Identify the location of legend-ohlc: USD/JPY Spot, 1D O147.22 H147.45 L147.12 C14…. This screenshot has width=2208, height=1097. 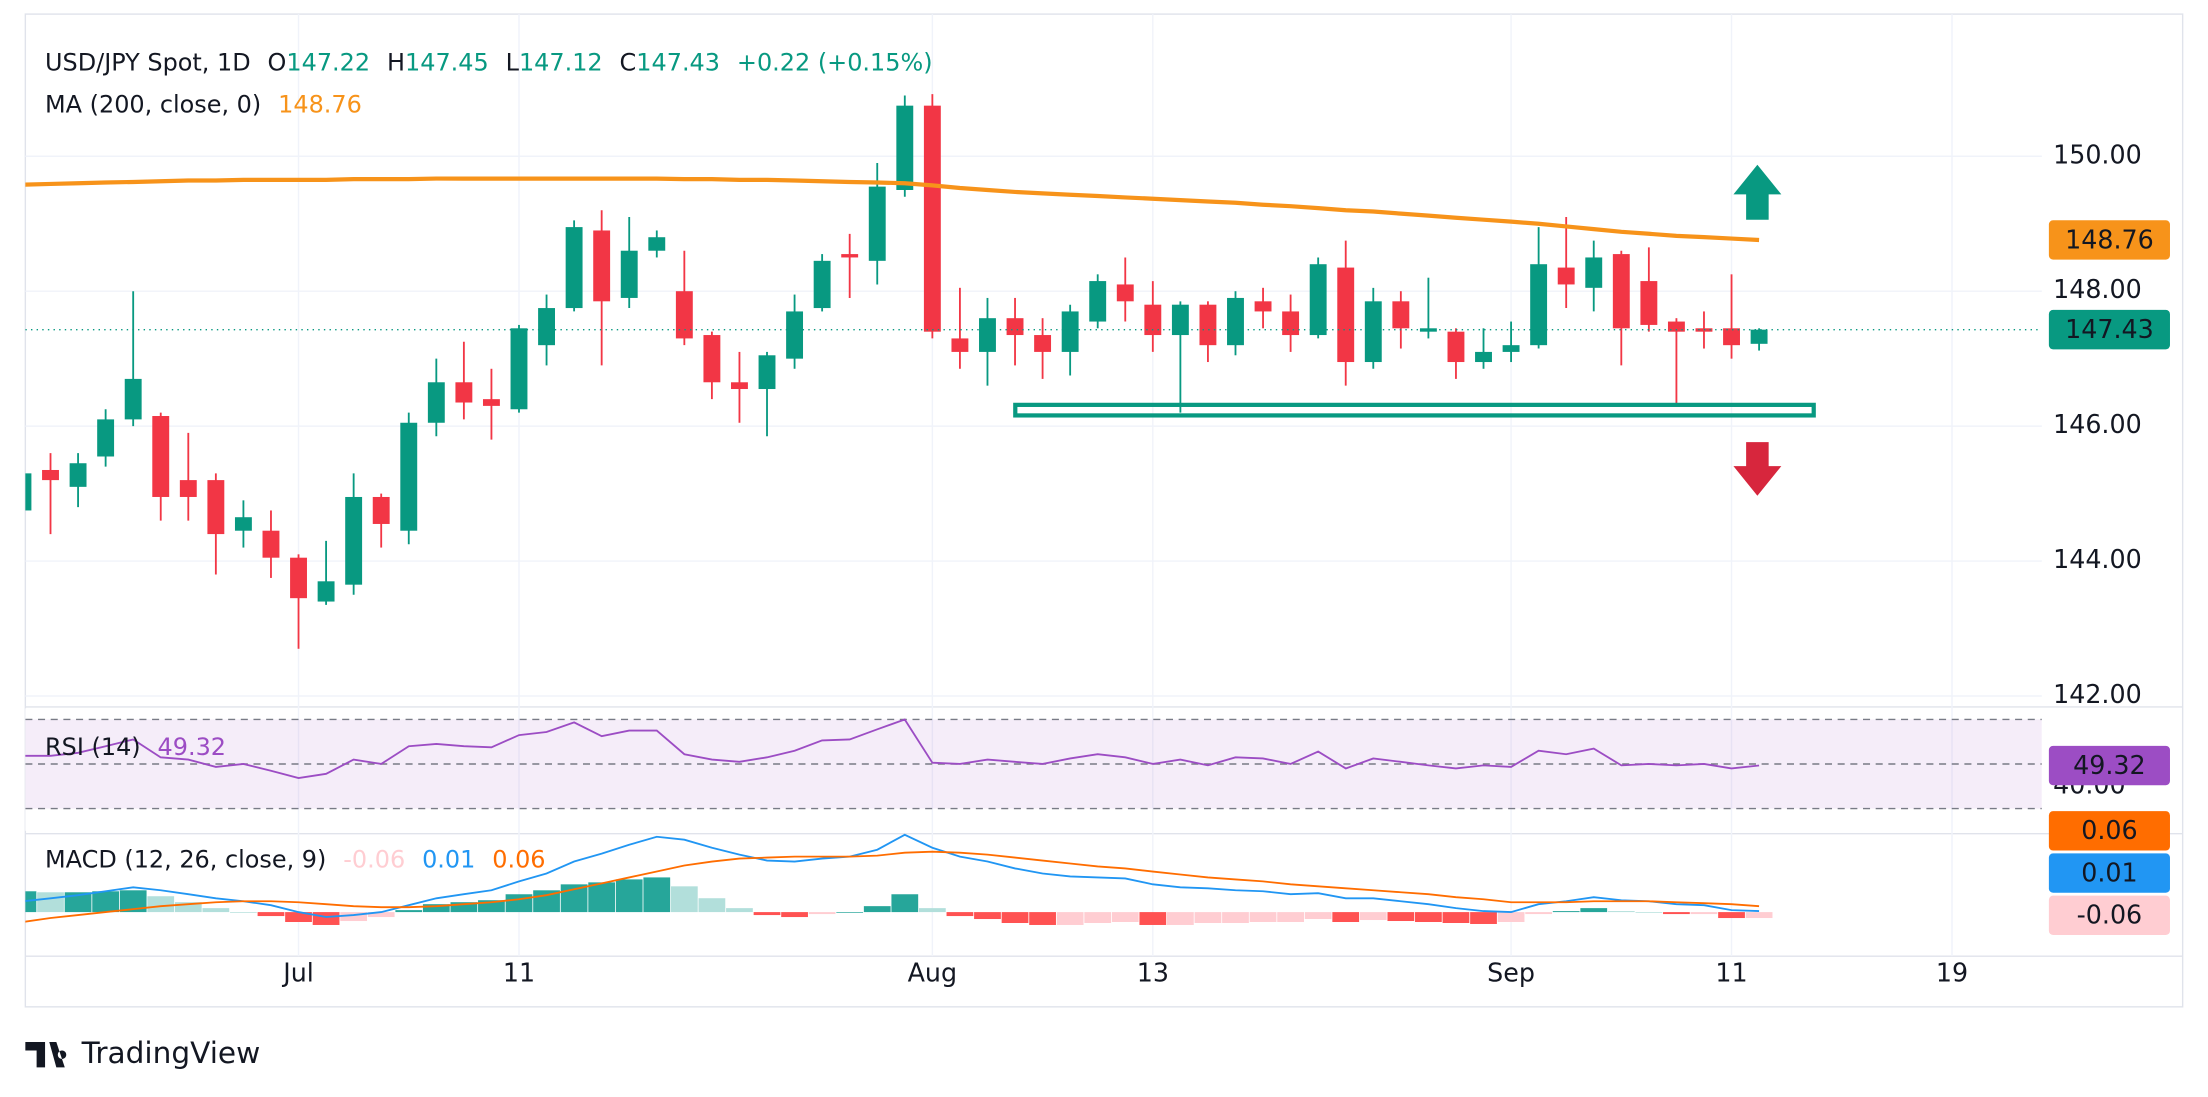
(488, 62).